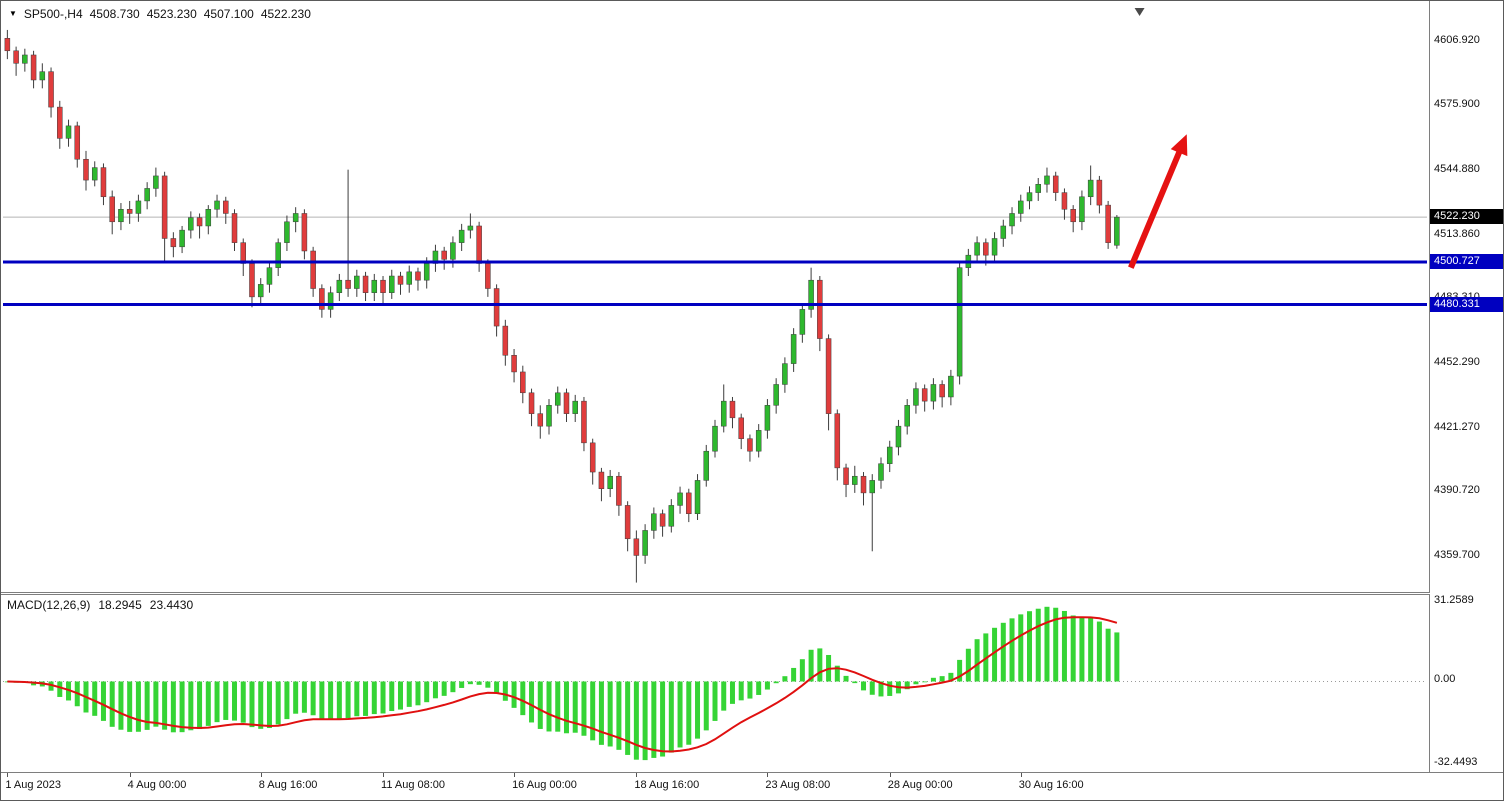  What do you see at coordinates (53, 14) in the screenshot?
I see `symbol-timeframe-label: SP500-,H4` at bounding box center [53, 14].